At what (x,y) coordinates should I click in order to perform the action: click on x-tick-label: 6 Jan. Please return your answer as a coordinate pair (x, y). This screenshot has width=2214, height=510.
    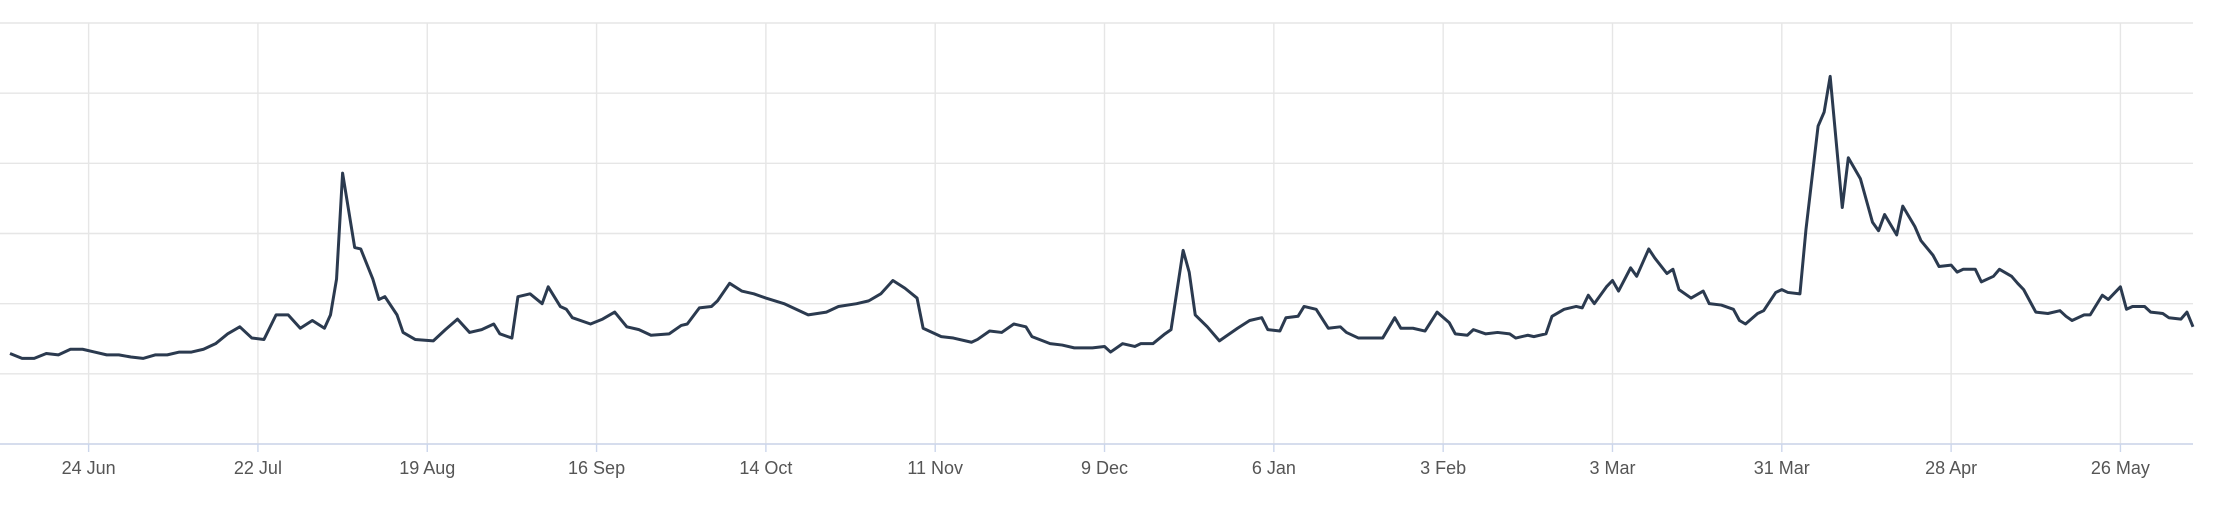
    Looking at the image, I should click on (1274, 468).